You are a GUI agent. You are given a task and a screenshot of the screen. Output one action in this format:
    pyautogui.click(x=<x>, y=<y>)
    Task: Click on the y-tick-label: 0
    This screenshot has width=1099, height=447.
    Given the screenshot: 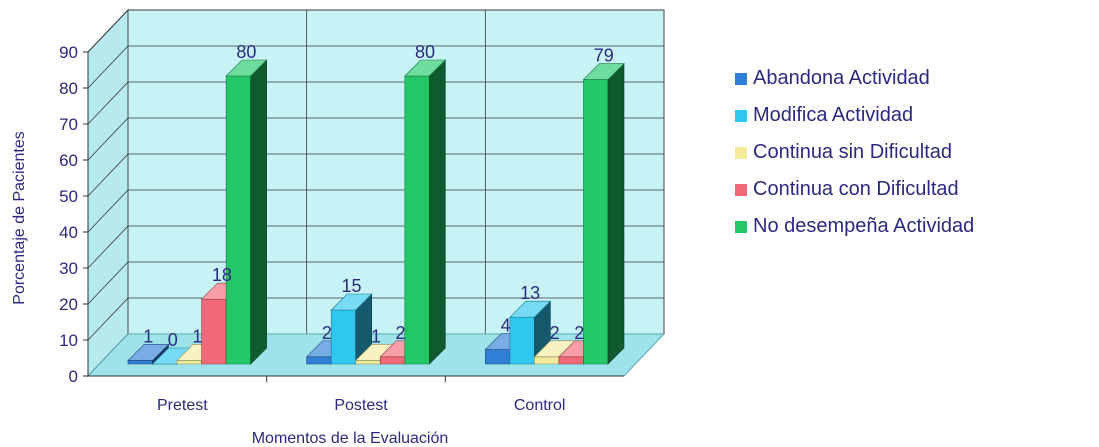 What is the action you would take?
    pyautogui.click(x=73, y=376)
    